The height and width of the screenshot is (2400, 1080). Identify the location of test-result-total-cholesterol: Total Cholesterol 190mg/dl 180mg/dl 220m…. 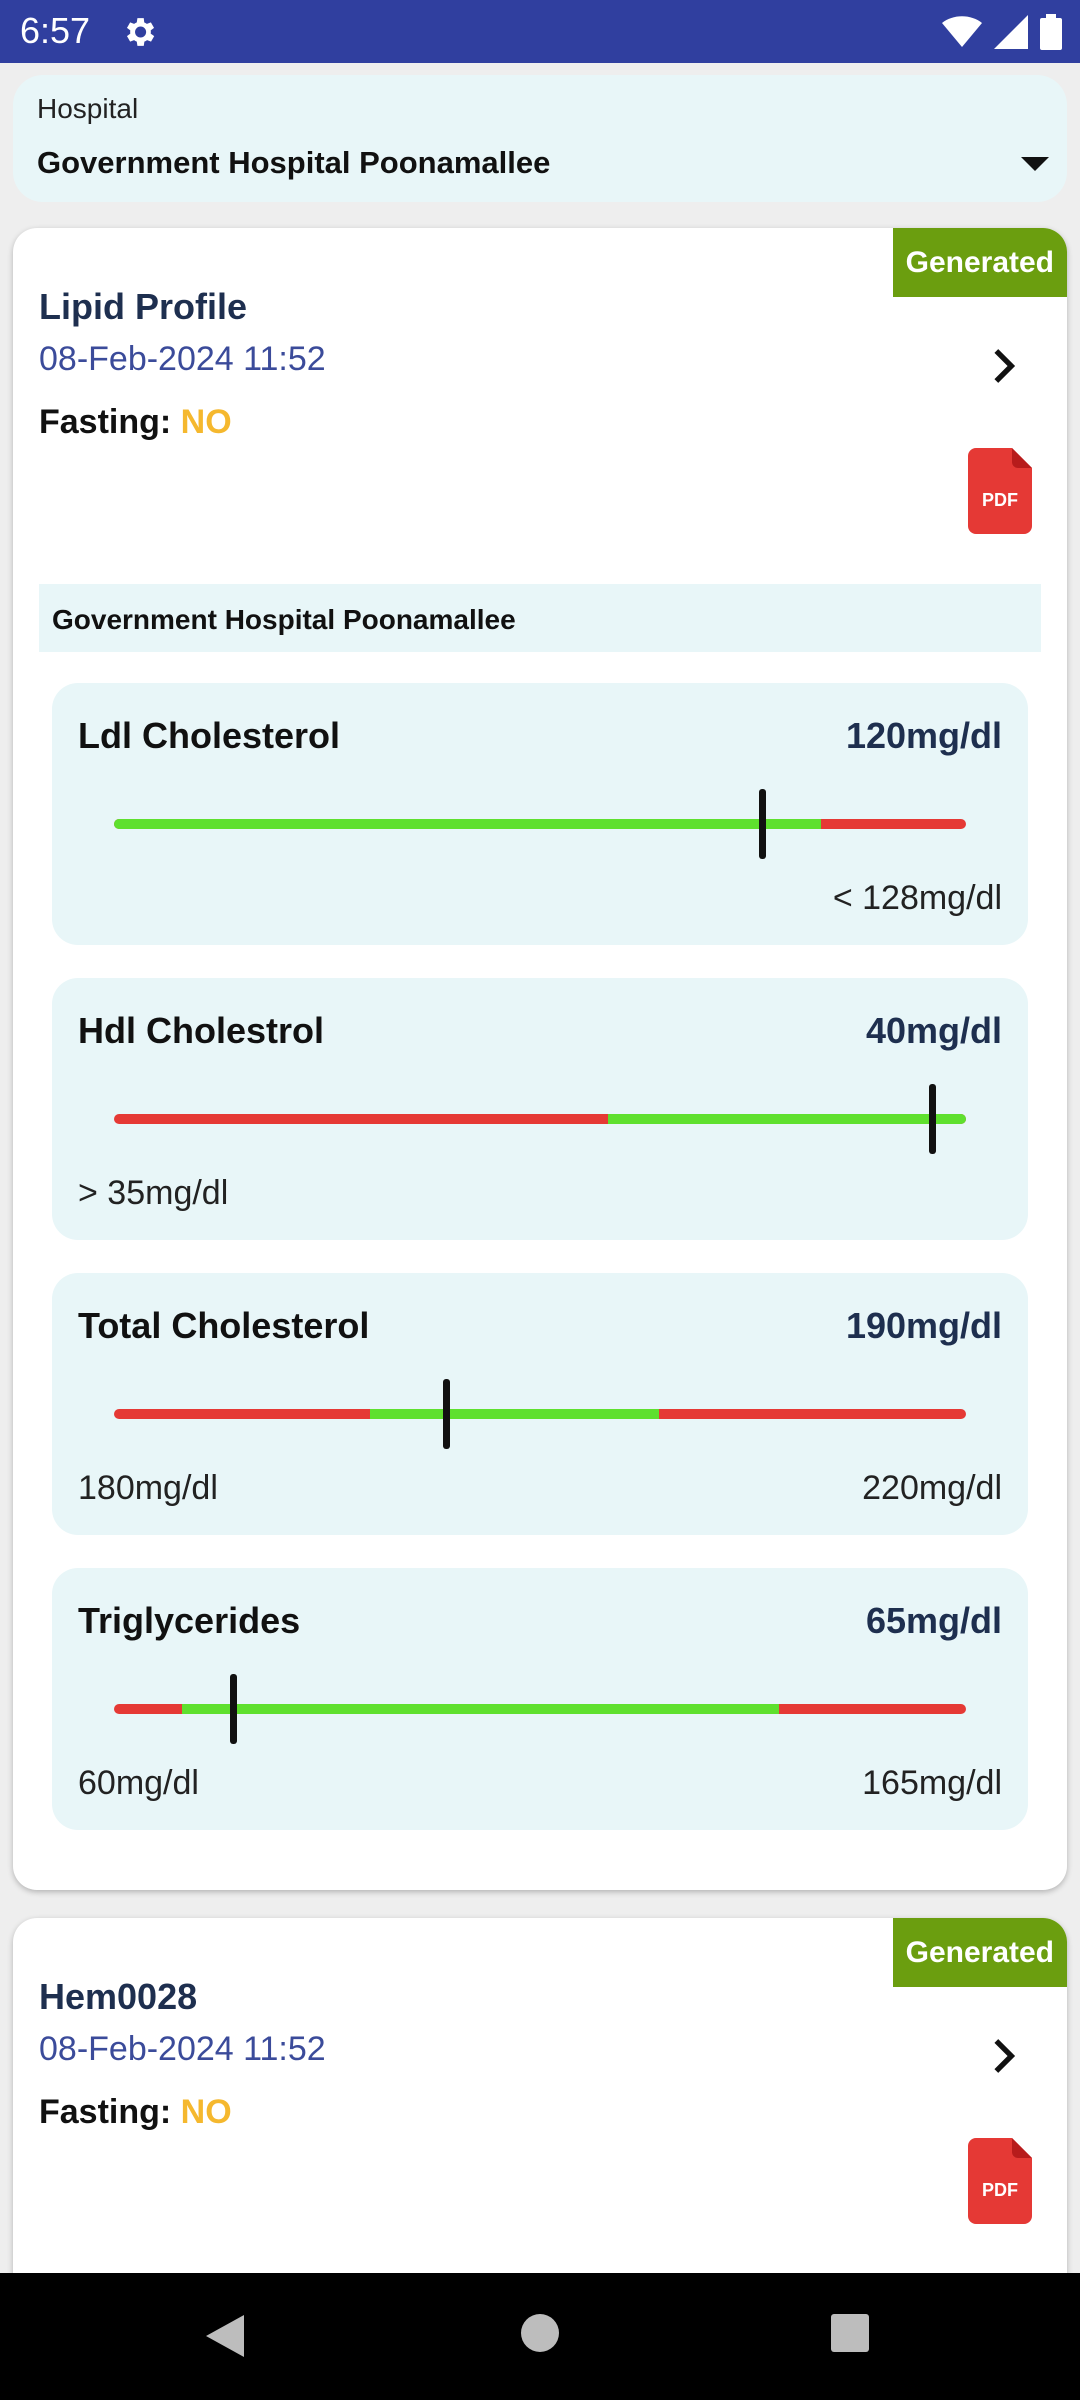
(540, 1404).